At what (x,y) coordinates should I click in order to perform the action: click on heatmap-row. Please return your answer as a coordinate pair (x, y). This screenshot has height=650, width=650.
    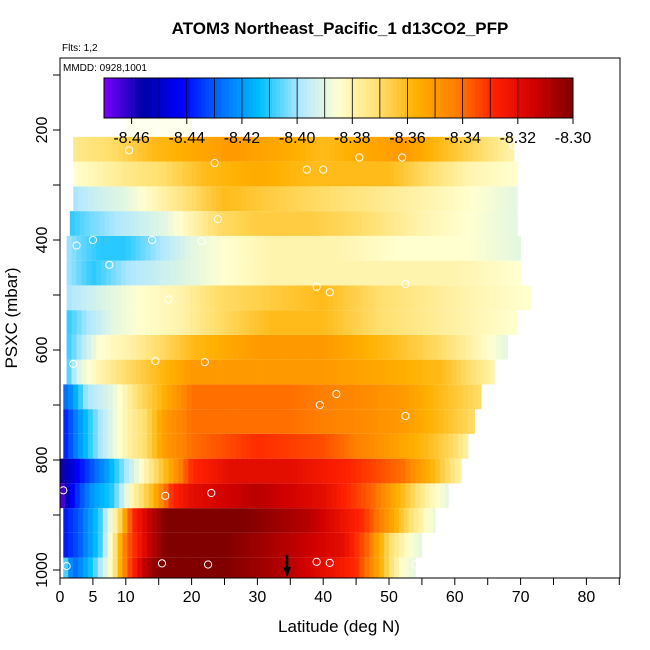
    Looking at the image, I should click on (293, 223).